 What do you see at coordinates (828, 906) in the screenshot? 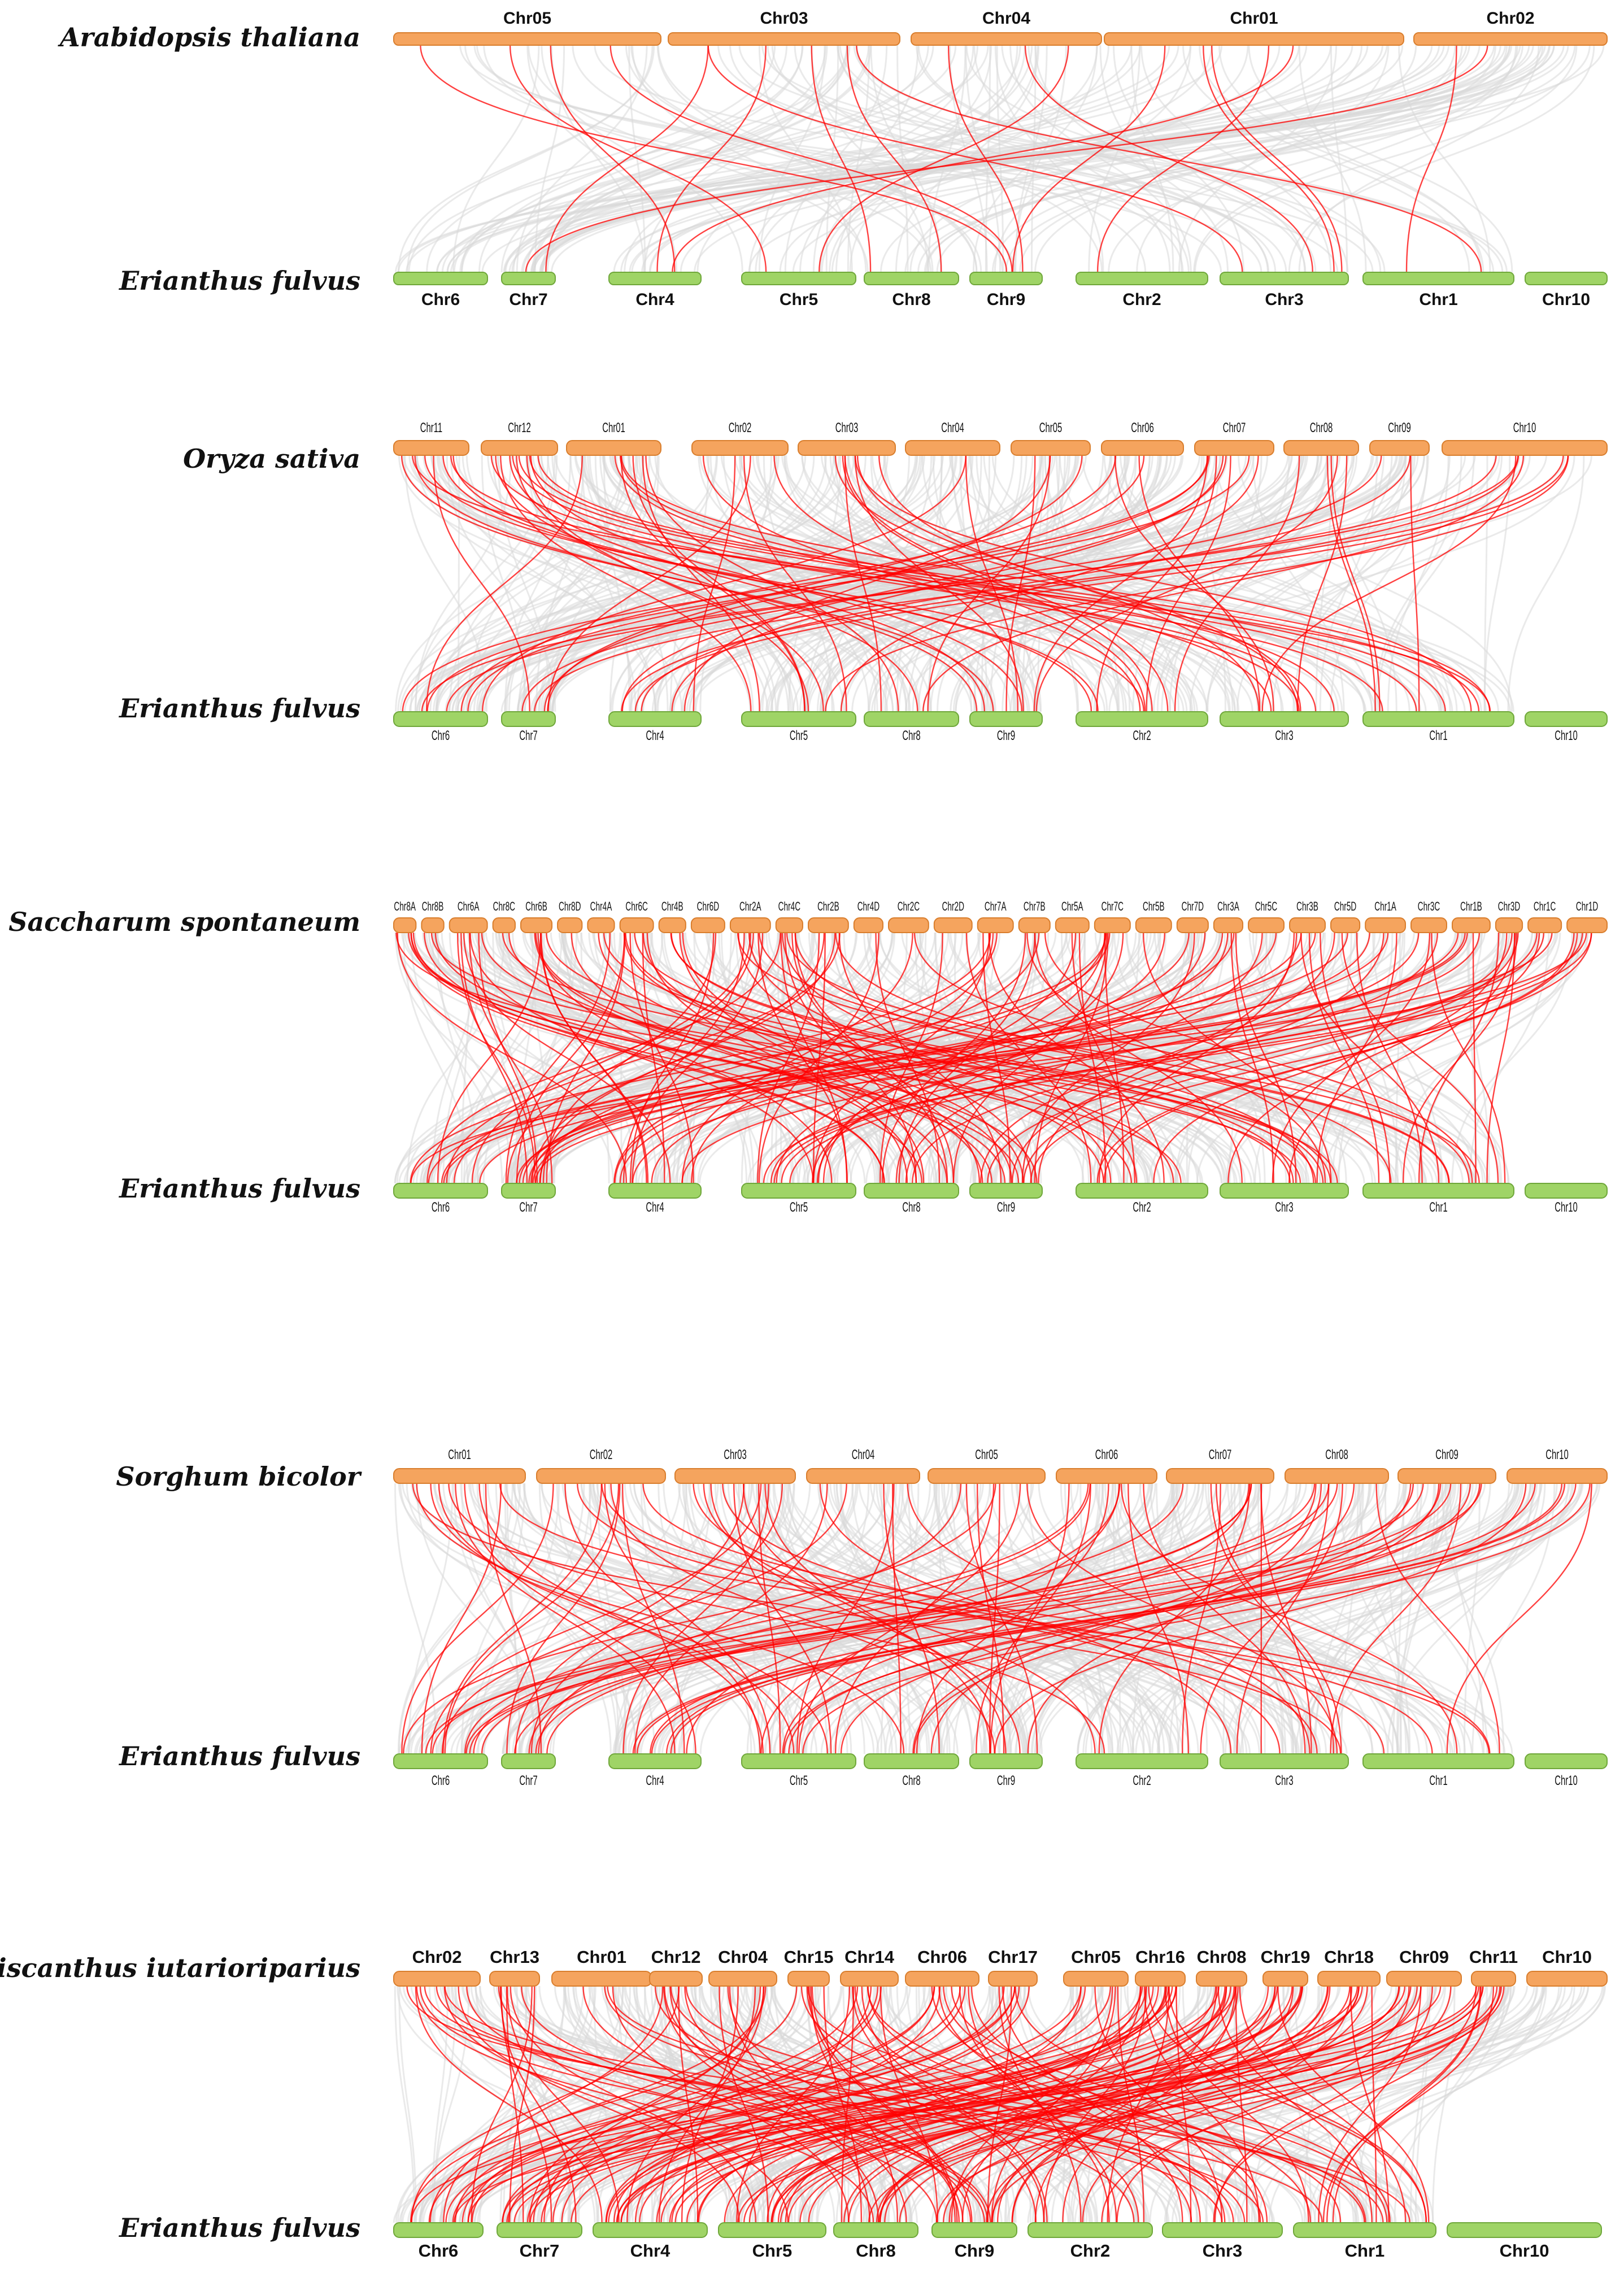
I see `top-chromosome-label: Chr2B` at bounding box center [828, 906].